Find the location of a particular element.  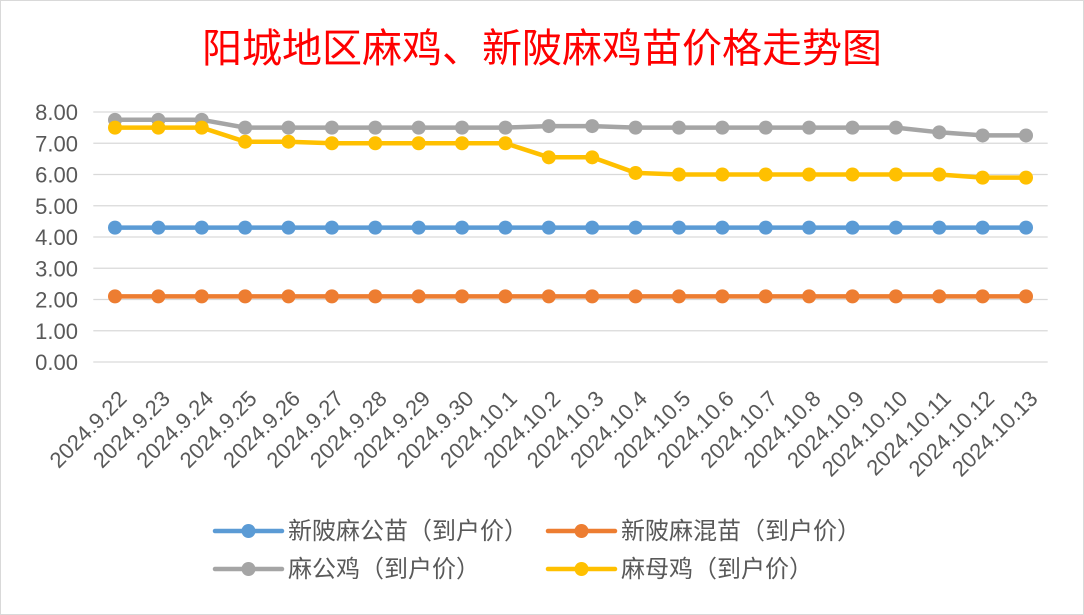

legend: 新陂麻公苗（到户价） 新陂麻混苗（到户价） 麻公鸡（到户价） 麻母鸡（到户价） is located at coordinates (536, 550).